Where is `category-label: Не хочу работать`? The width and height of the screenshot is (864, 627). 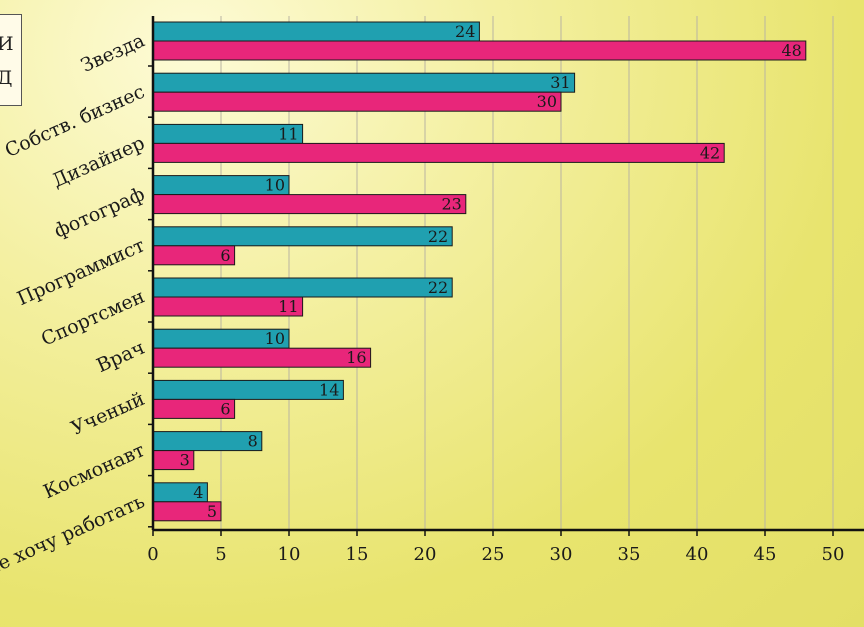
category-label: Не хочу работать is located at coordinates (74, 535).